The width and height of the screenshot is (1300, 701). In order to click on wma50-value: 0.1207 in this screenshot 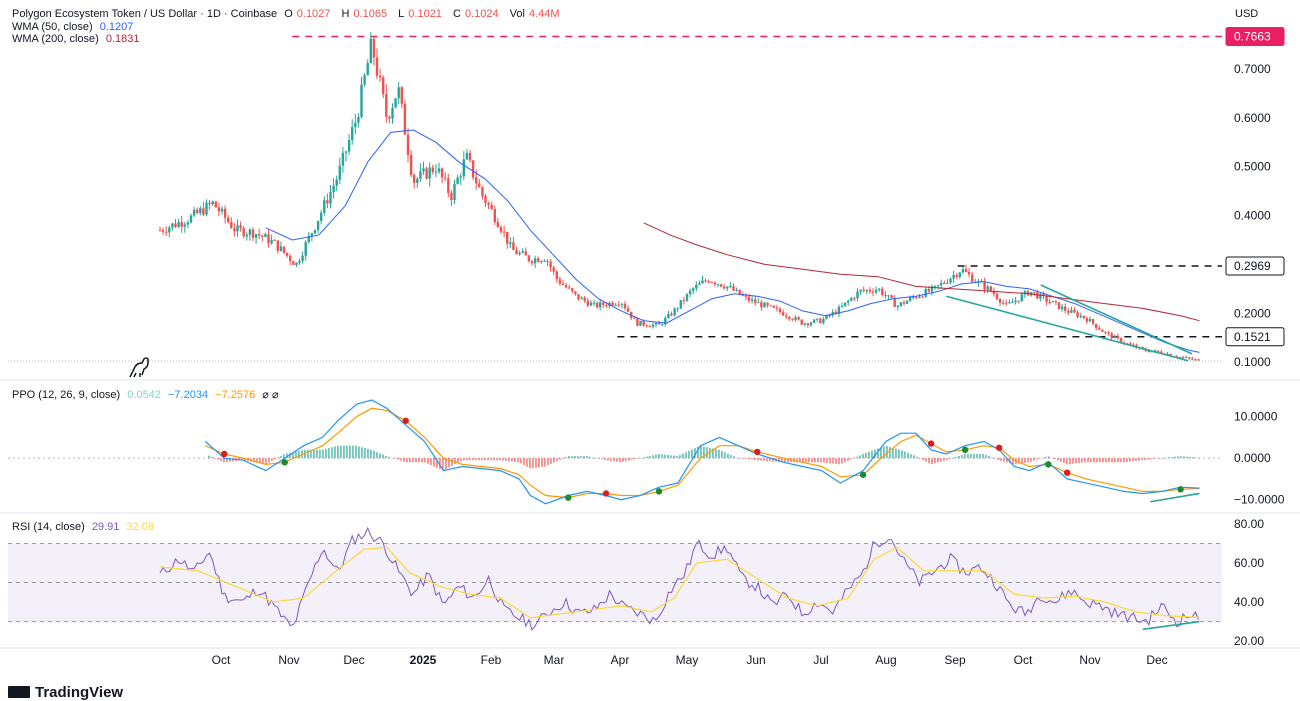, I will do `click(116, 27)`.